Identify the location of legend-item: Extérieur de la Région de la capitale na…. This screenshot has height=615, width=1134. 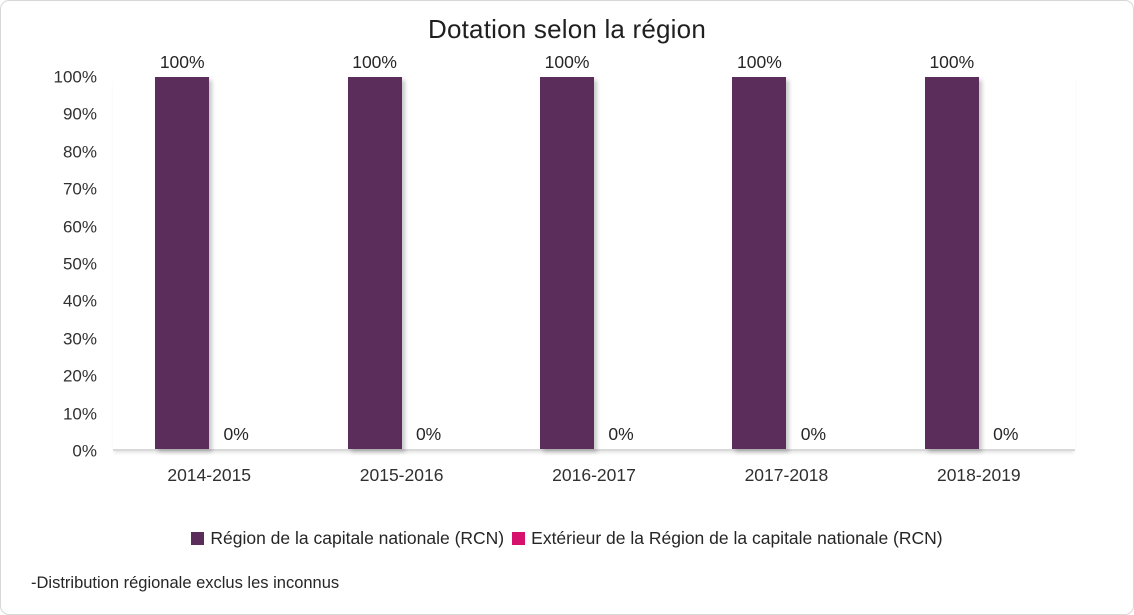
(727, 538).